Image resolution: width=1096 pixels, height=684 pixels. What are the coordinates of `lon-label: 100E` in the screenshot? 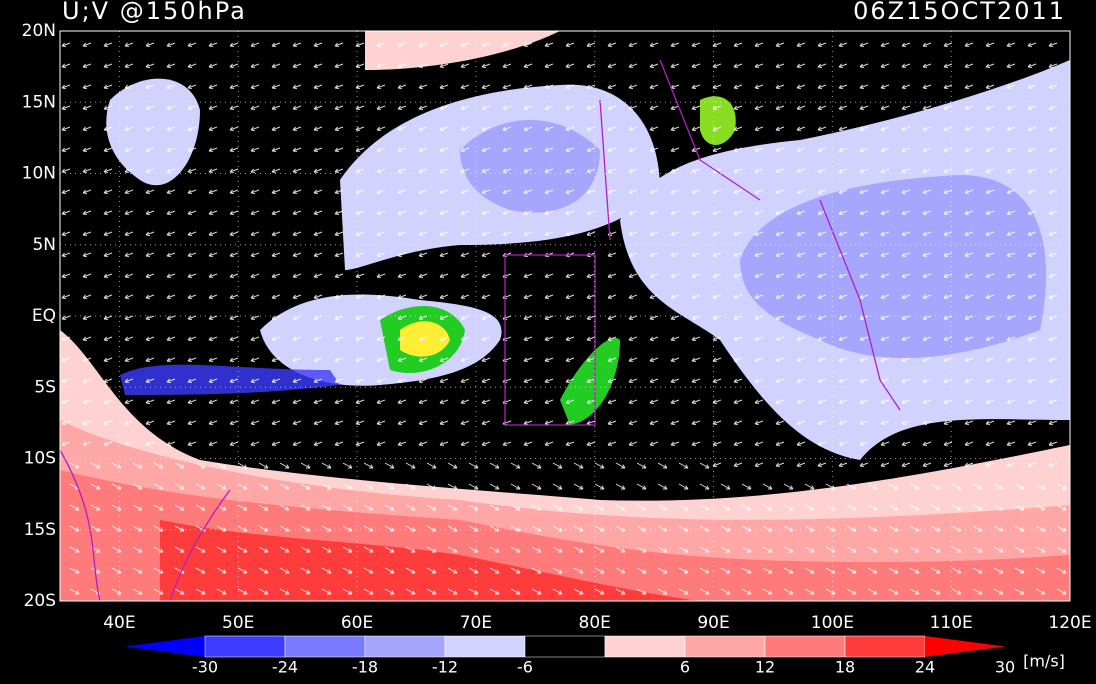 It's located at (832, 623).